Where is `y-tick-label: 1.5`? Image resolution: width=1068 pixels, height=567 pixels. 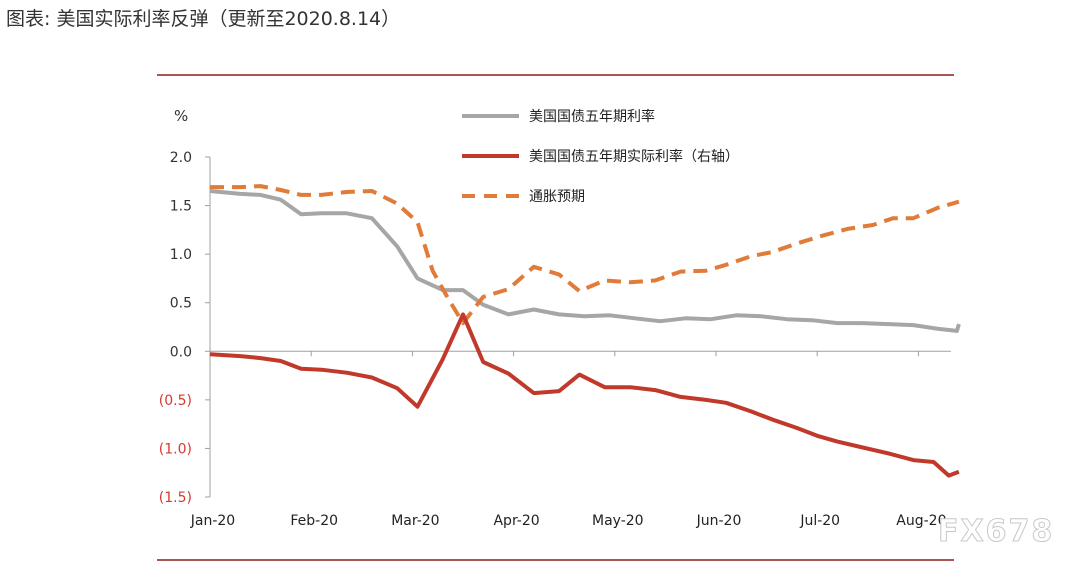
y-tick-label: 1.5 is located at coordinates (181, 207).